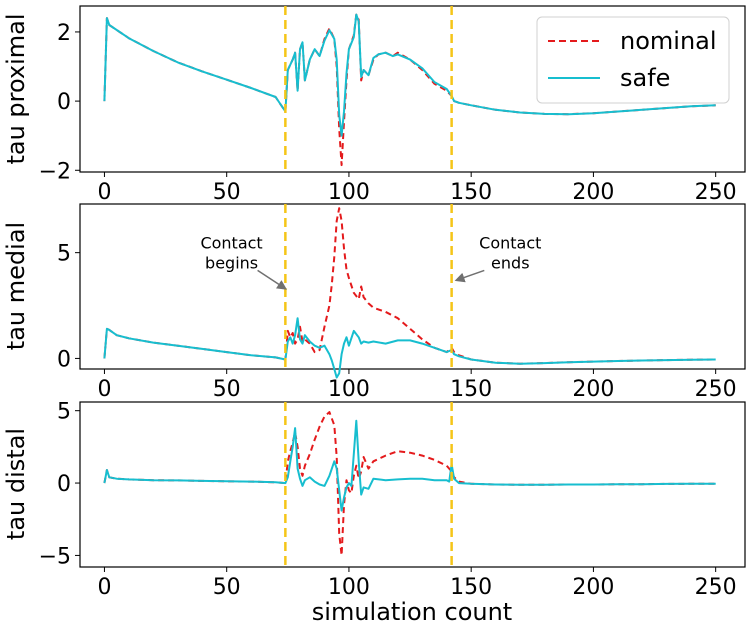 This screenshot has height=627, width=752. I want to click on legend-label-safe: safe, so click(645, 78).